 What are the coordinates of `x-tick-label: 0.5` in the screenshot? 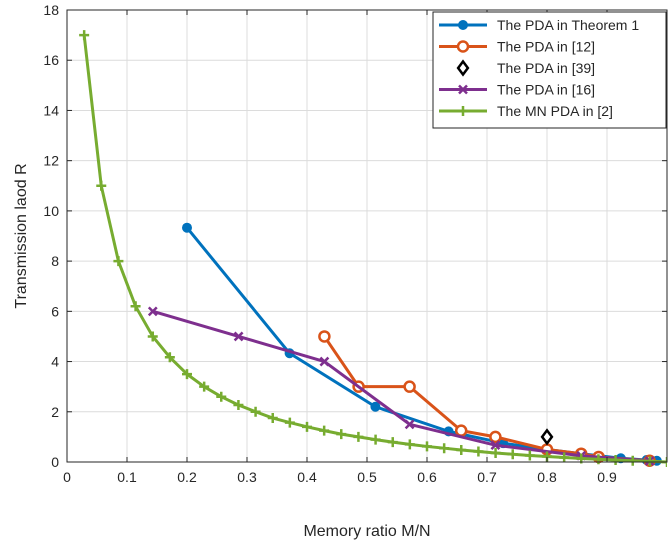 It's located at (367, 477).